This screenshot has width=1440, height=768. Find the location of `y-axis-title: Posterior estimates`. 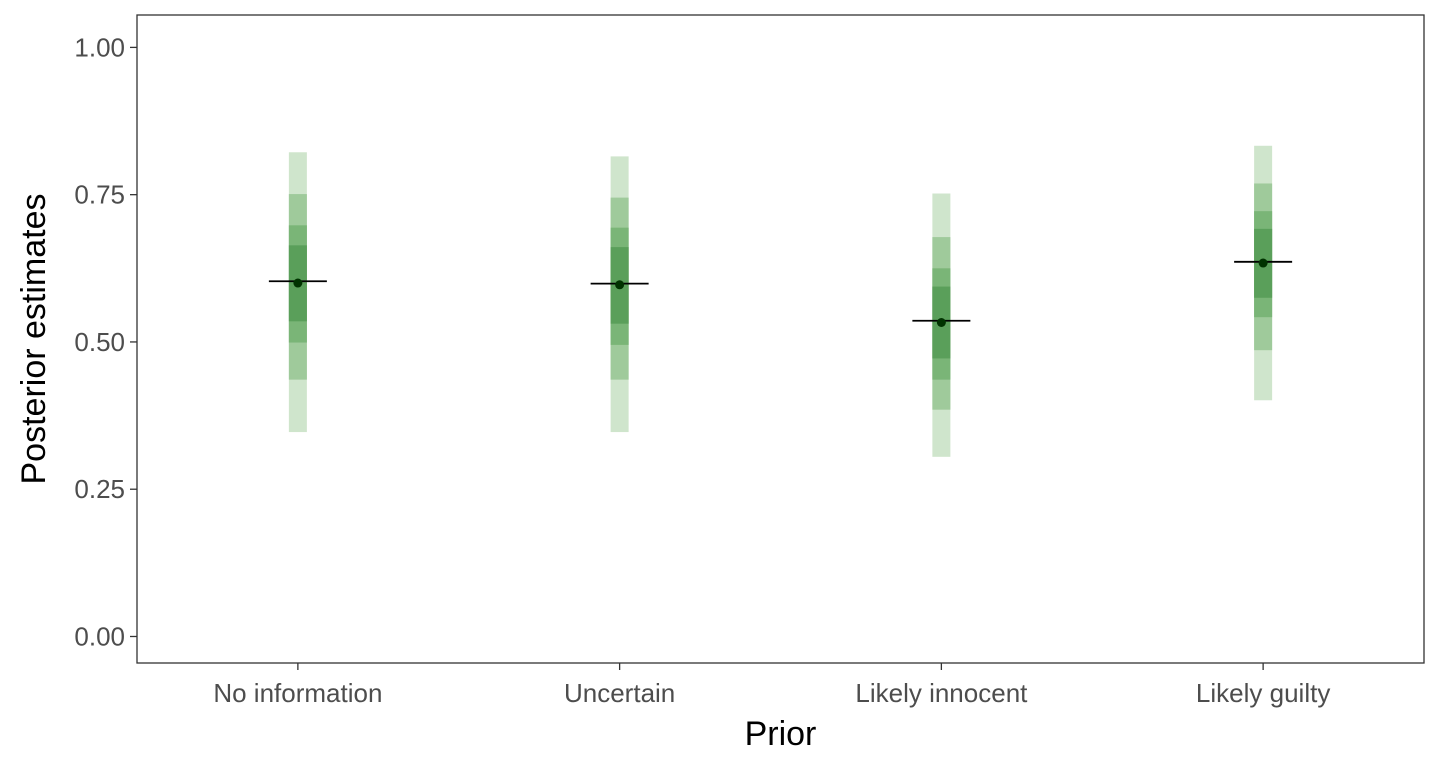

y-axis-title: Posterior estimates is located at coordinates (34, 339).